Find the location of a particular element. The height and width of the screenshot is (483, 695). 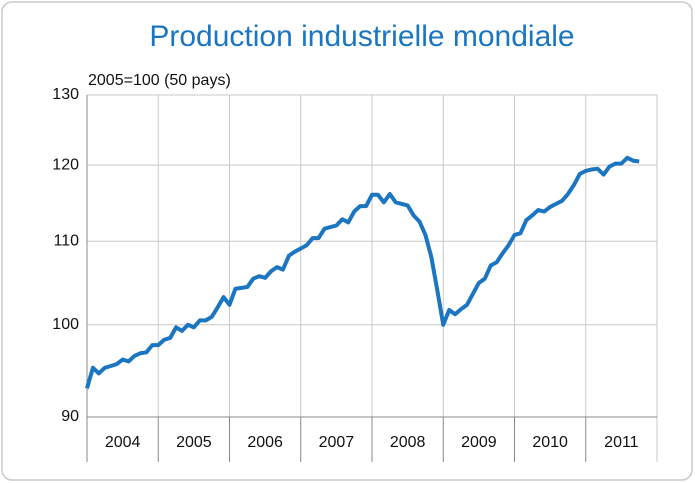

x-tick-label: 2005 is located at coordinates (194, 442).